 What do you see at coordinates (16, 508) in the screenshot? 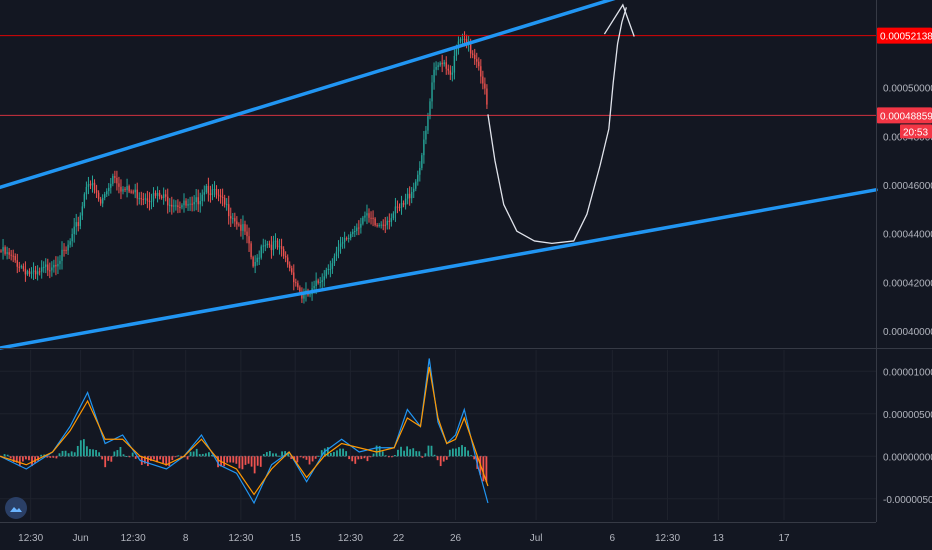
I see `tradingview-logo` at bounding box center [16, 508].